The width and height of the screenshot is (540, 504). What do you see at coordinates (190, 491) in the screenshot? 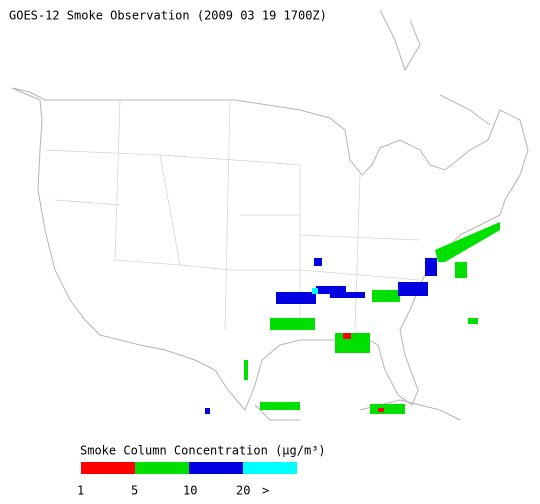
I see `colorbar-label: 10` at bounding box center [190, 491].